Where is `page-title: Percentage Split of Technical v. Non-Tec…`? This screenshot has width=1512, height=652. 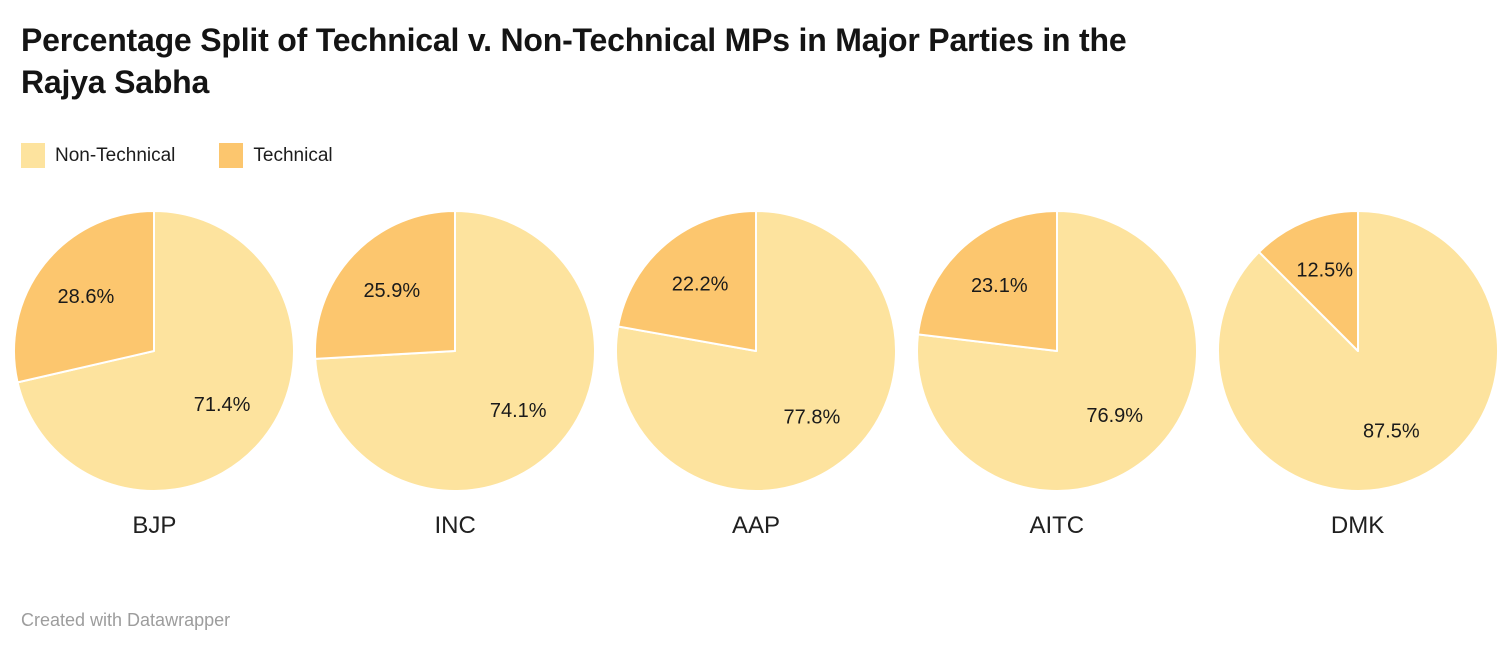 page-title: Percentage Split of Technical v. Non-Tec… is located at coordinates (756, 61).